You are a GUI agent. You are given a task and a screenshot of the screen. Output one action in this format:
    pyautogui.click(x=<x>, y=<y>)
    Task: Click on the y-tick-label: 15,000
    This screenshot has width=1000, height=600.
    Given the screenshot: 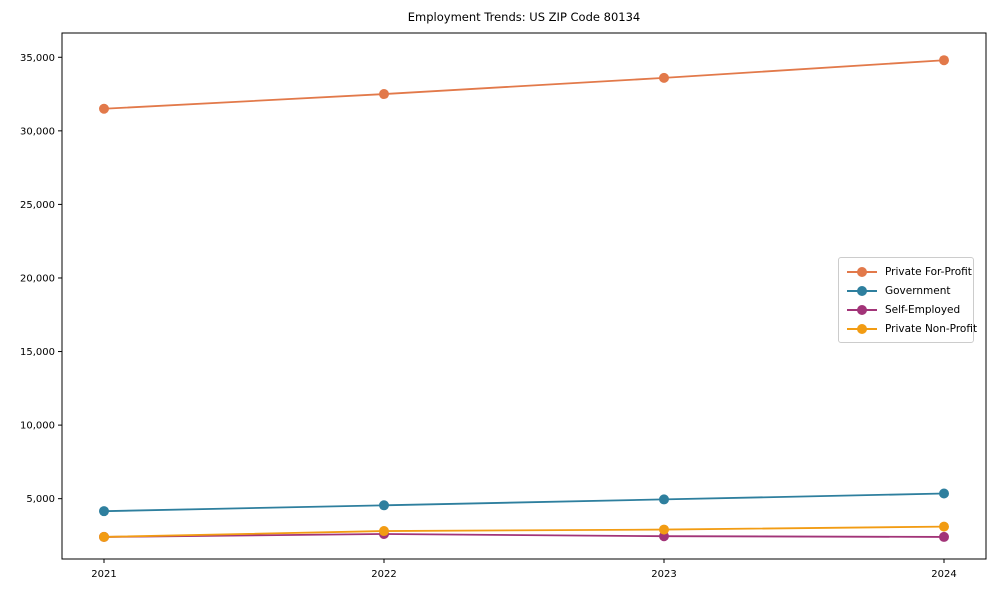 What is the action you would take?
    pyautogui.click(x=37, y=352)
    